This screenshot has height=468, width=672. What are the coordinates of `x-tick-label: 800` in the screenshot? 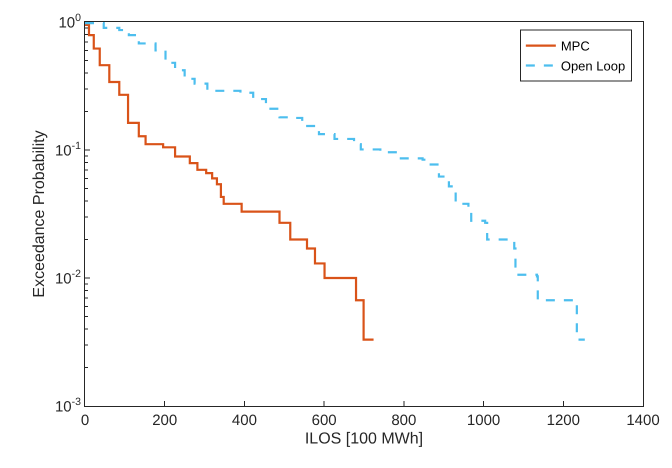 It's located at (403, 420).